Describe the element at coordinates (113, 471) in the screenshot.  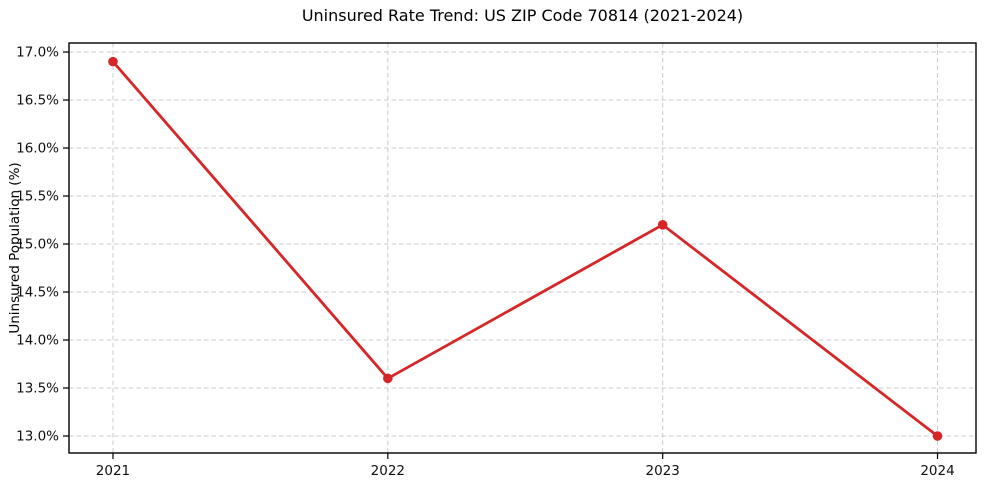
I see `x-tick-label: 2021` at that location.